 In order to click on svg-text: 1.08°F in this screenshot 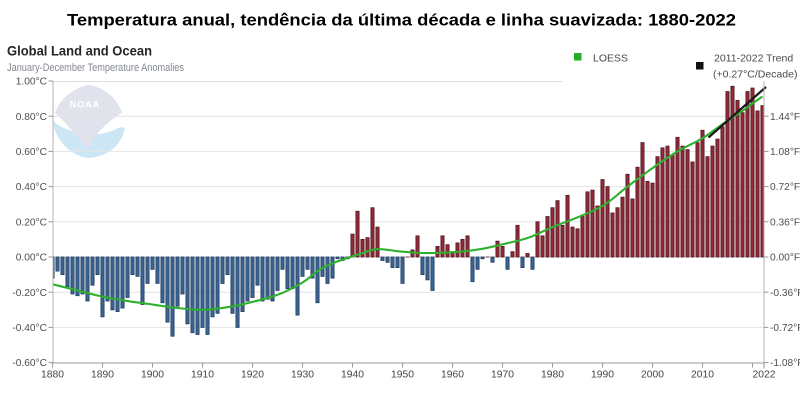, I will do `click(785, 152)`.